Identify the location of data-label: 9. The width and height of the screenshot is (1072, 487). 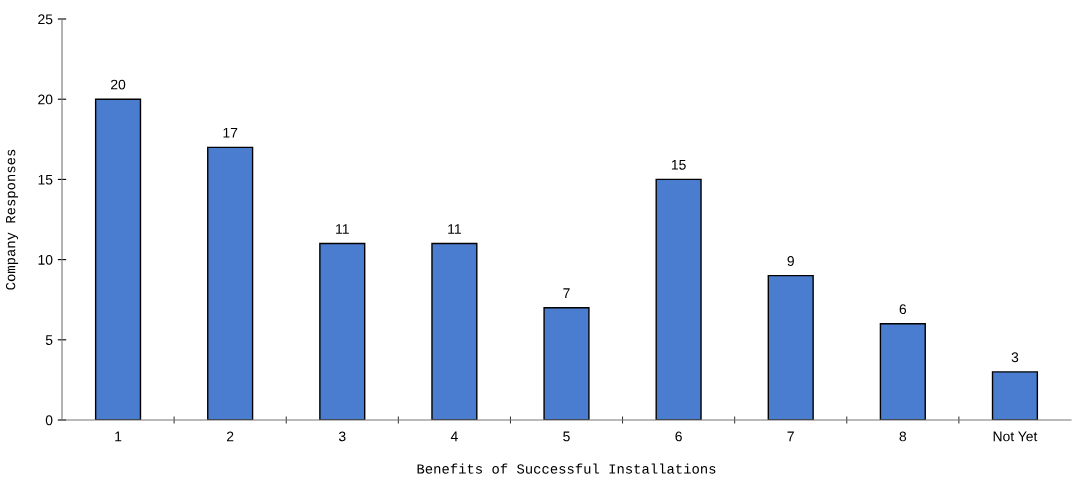
(790, 261).